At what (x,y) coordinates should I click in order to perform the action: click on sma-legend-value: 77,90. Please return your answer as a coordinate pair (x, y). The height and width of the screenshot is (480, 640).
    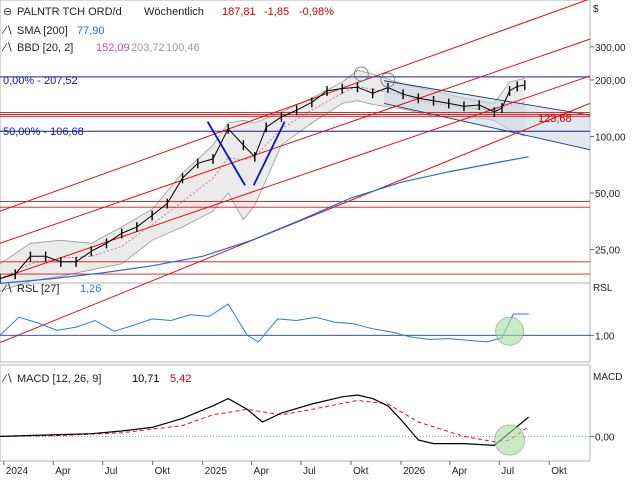
    Looking at the image, I should click on (91, 31).